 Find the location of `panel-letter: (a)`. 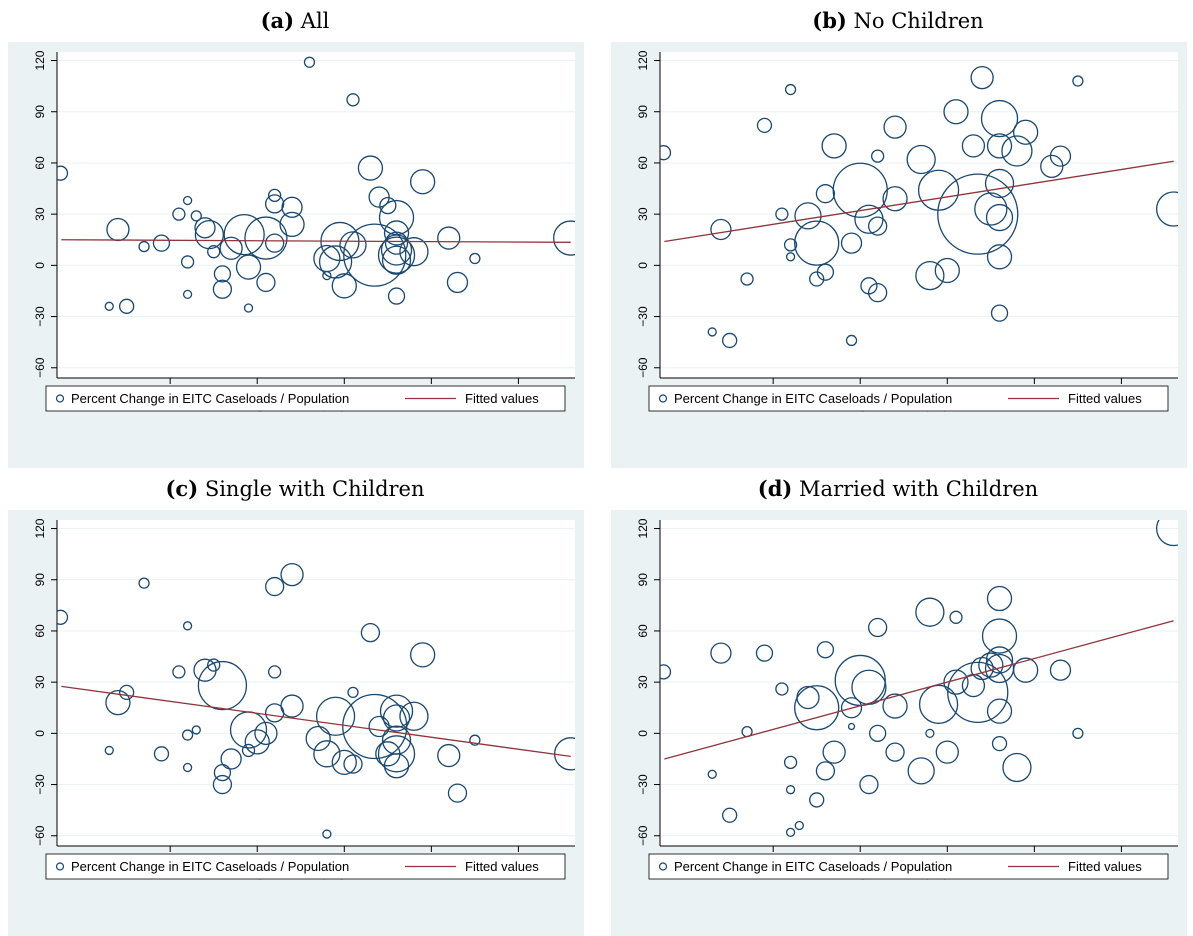

panel-letter: (a) is located at coordinates (277, 20).